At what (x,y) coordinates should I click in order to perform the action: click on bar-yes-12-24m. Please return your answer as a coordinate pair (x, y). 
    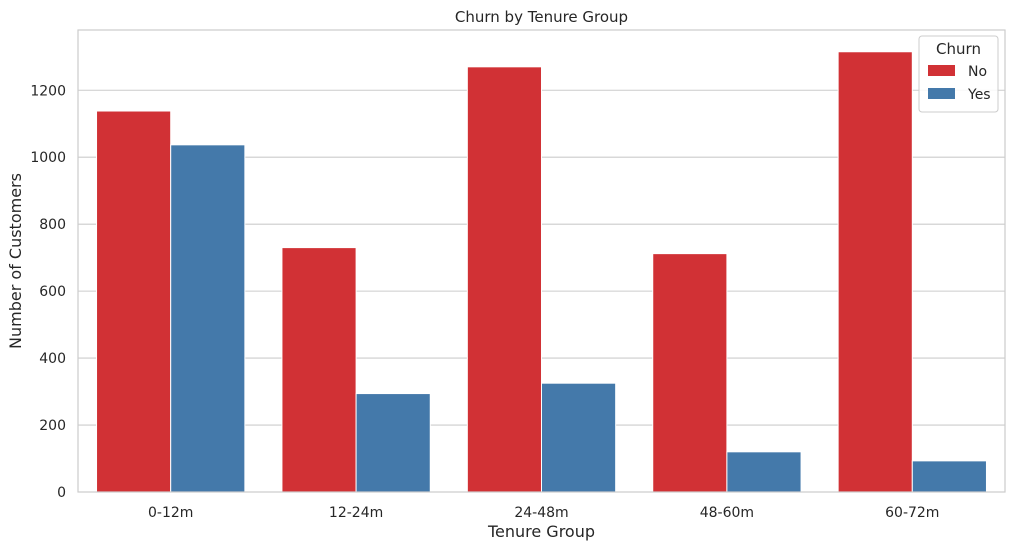
    Looking at the image, I should click on (393, 443).